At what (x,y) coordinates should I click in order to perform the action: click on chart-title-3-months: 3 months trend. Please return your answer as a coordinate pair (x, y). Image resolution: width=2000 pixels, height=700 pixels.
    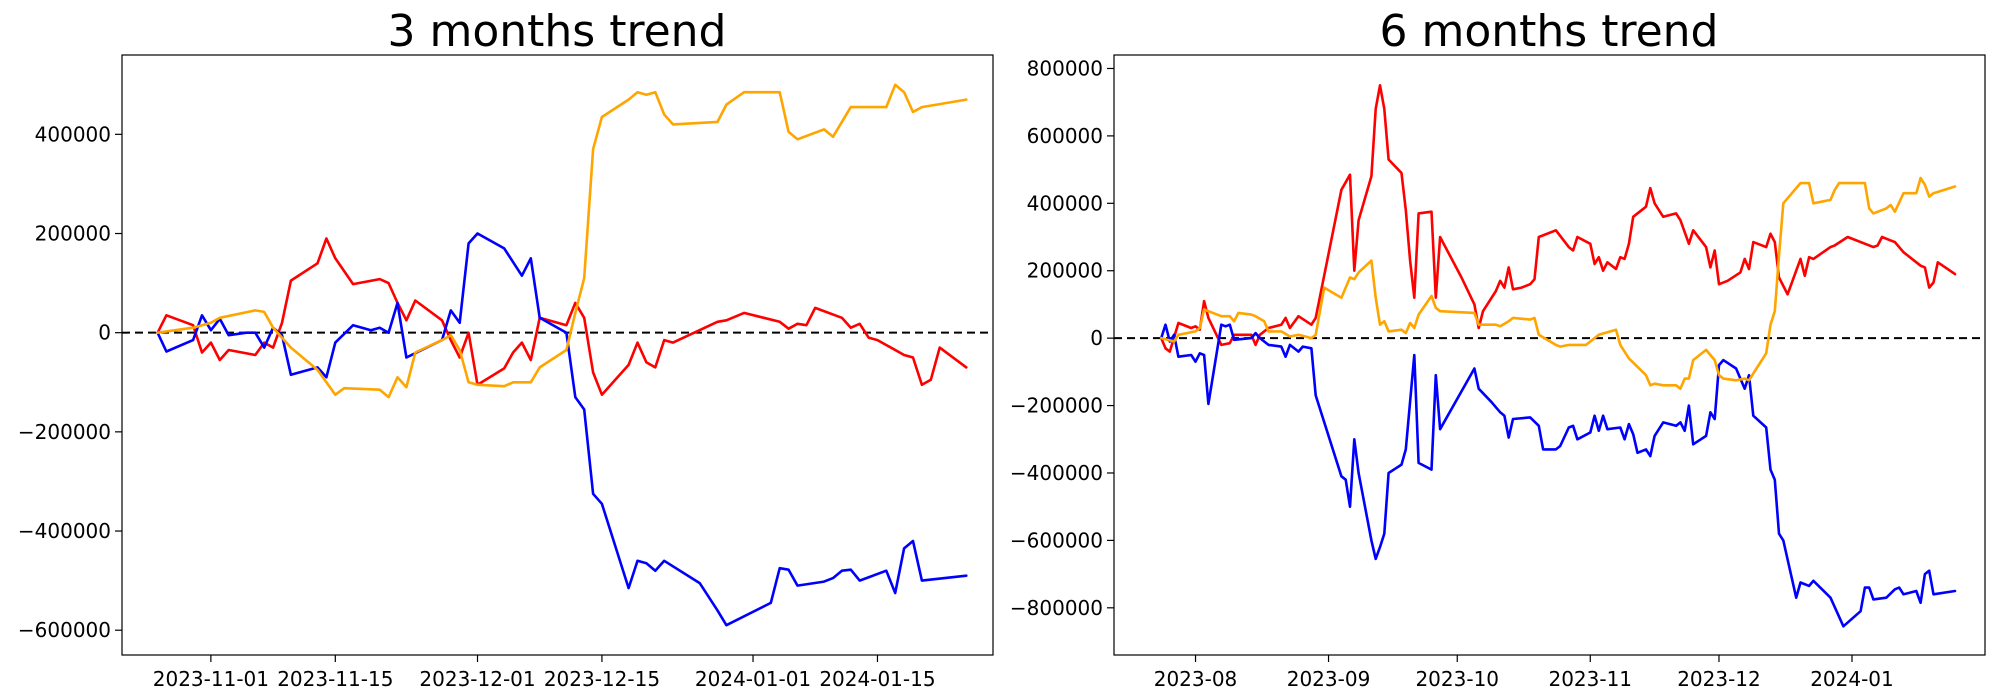
    Looking at the image, I should click on (557, 31).